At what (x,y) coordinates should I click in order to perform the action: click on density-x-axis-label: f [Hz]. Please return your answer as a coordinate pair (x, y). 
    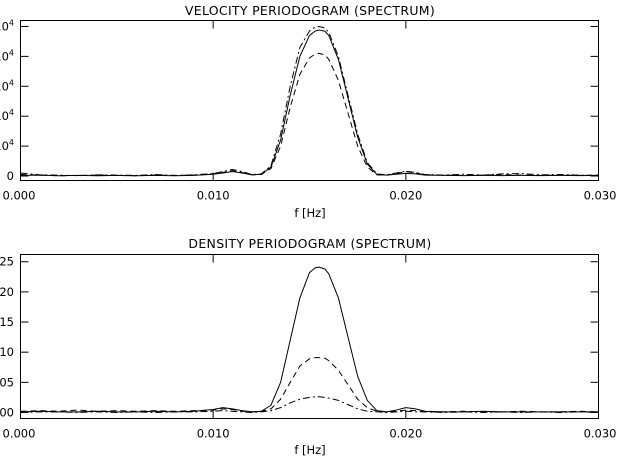
    Looking at the image, I should click on (309, 450).